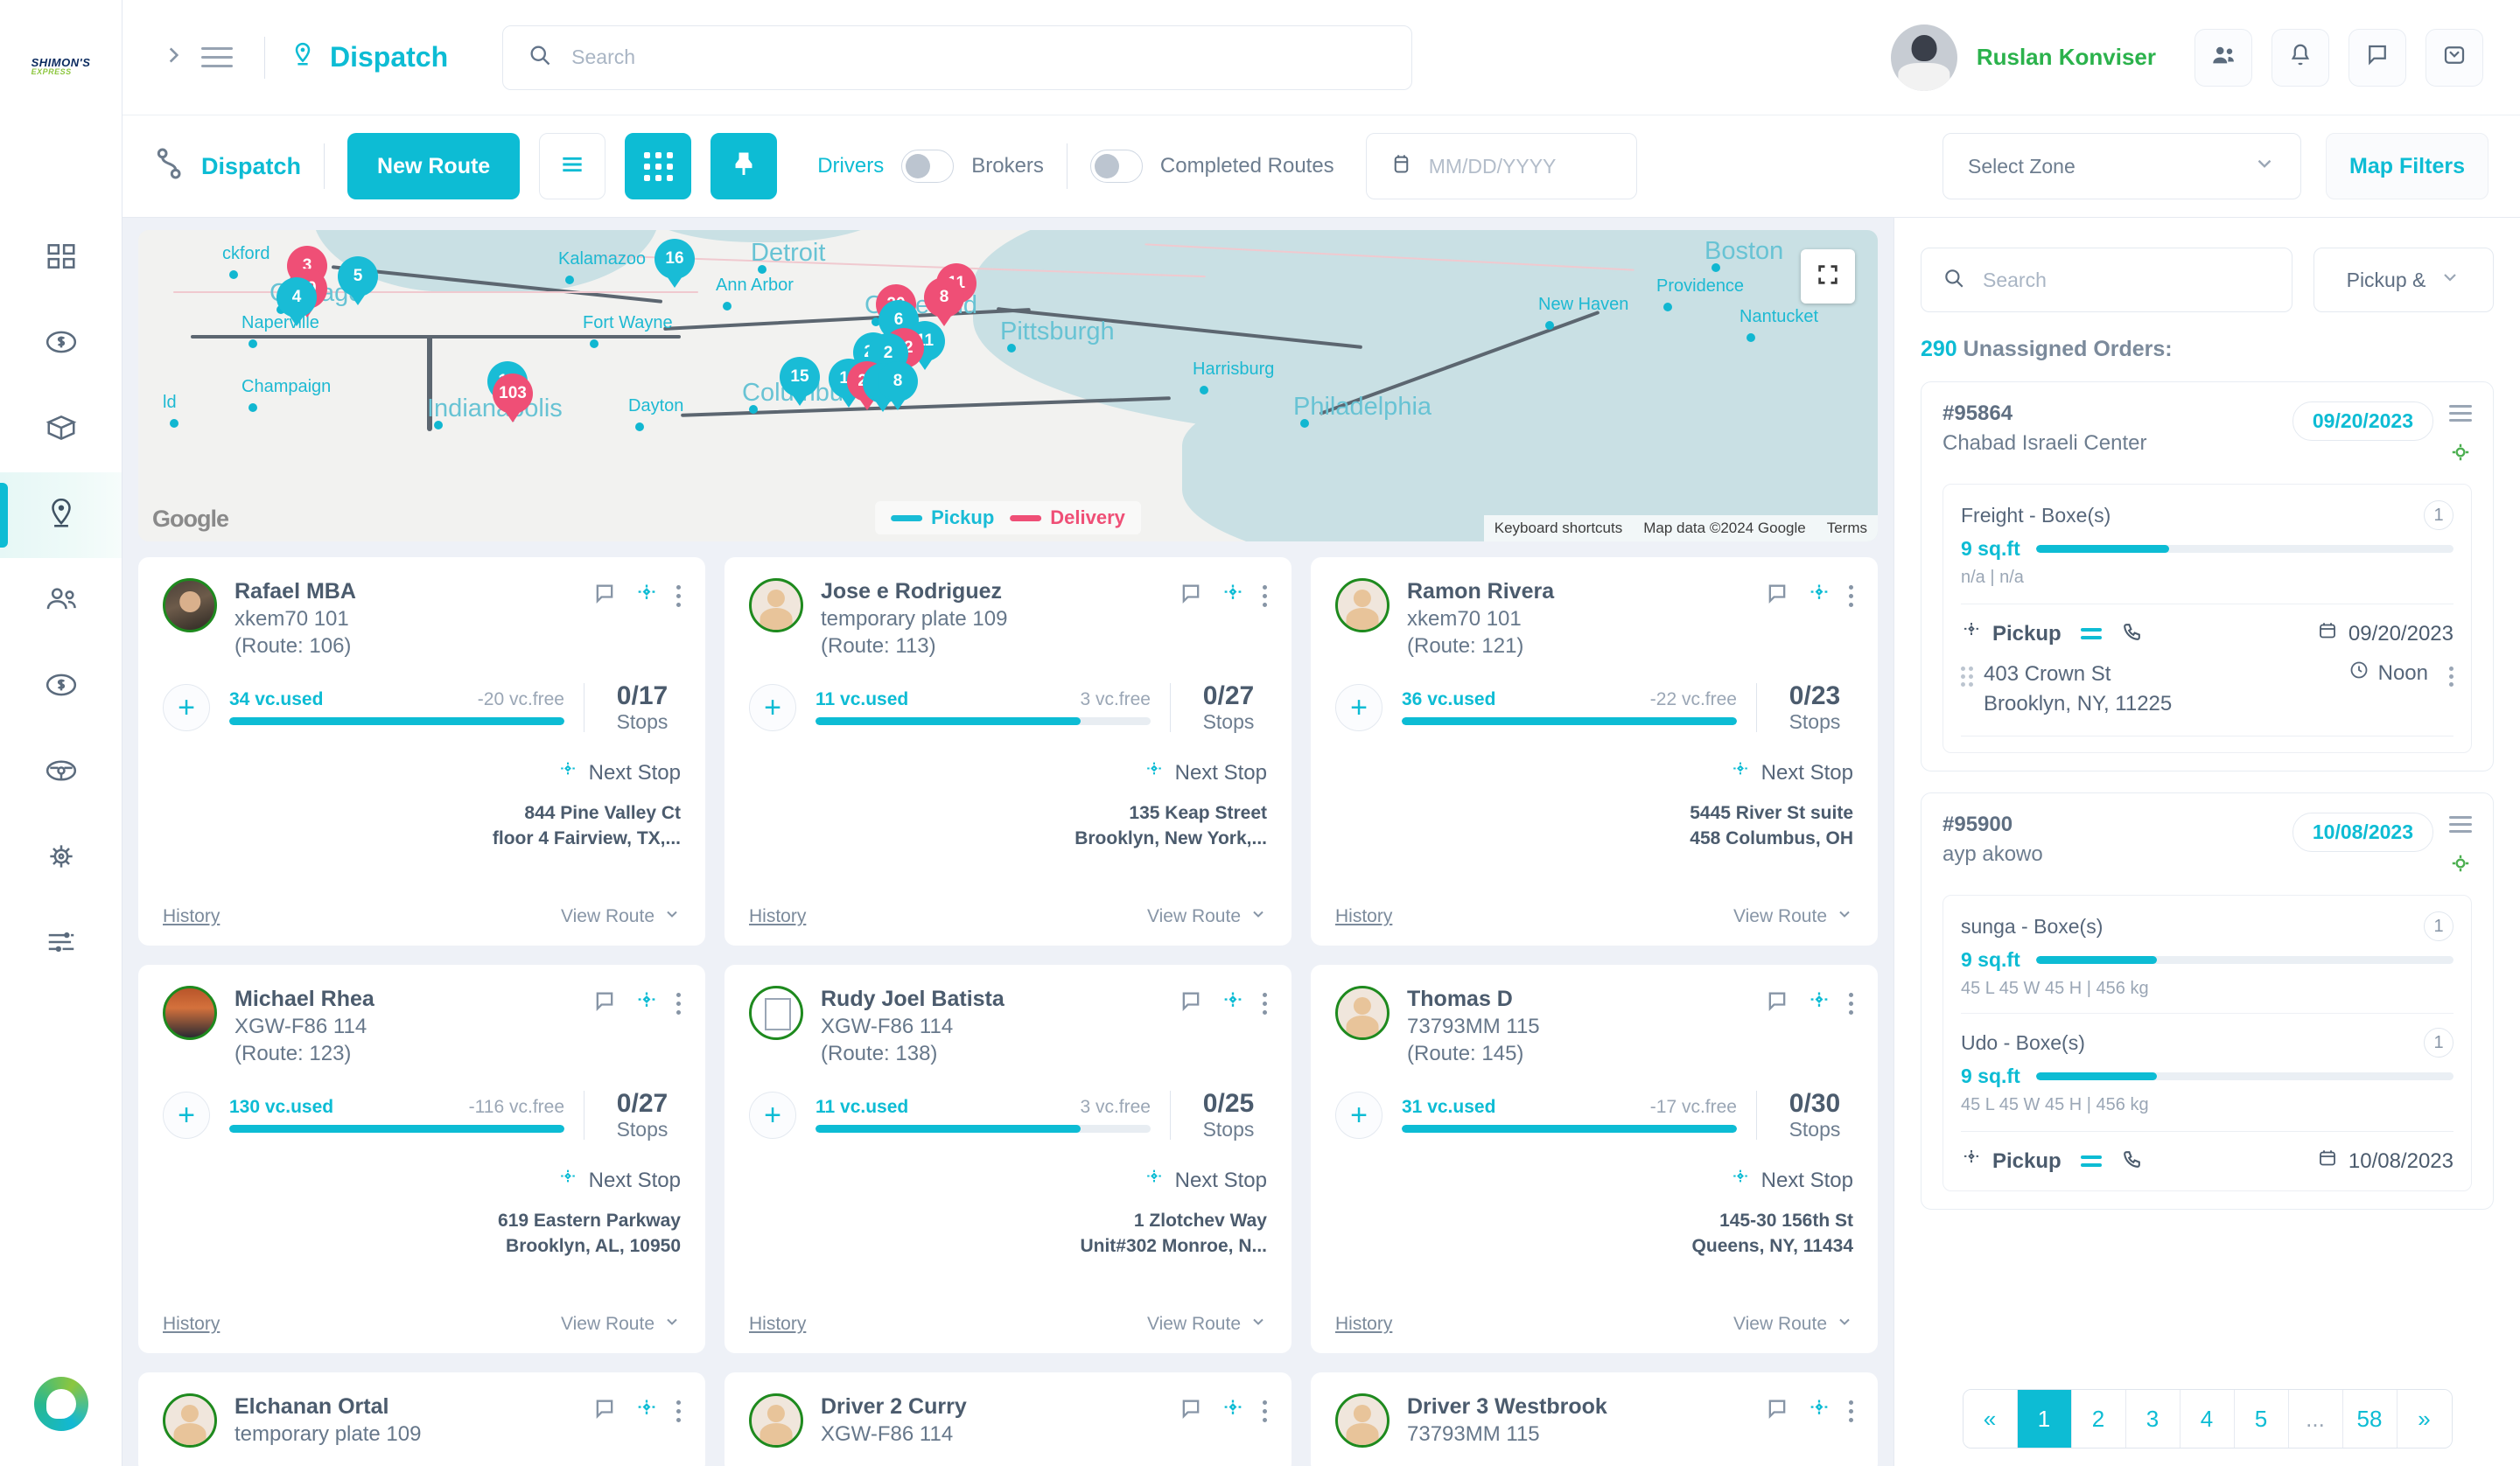  I want to click on pagination-item: «, so click(1990, 1419).